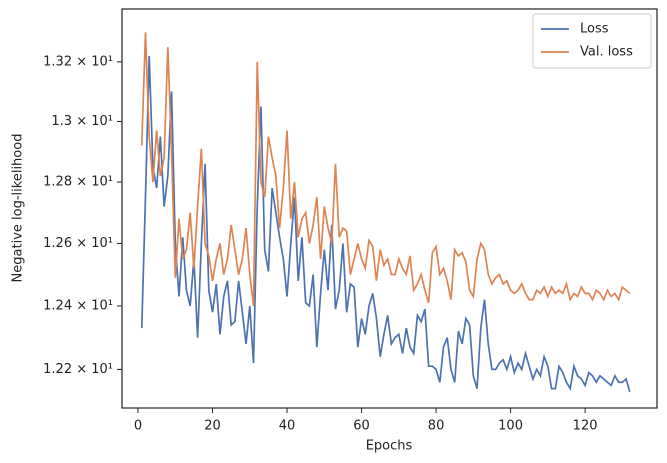 The height and width of the screenshot is (463, 667). What do you see at coordinates (594, 29) in the screenshot?
I see `legend-label: Loss` at bounding box center [594, 29].